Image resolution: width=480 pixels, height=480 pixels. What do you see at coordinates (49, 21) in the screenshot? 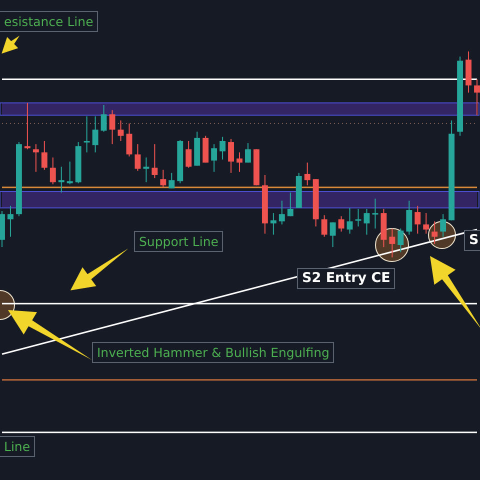
I see `text: esistance Line` at bounding box center [49, 21].